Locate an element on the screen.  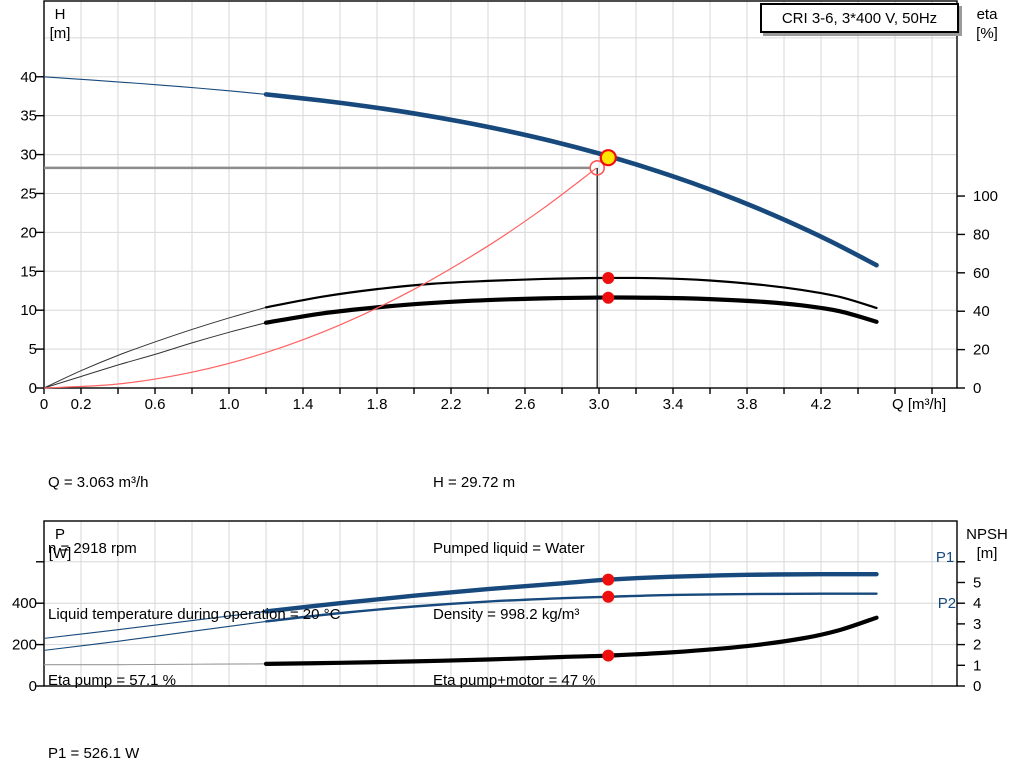
top-left-axis-name: H is located at coordinates (60, 14).